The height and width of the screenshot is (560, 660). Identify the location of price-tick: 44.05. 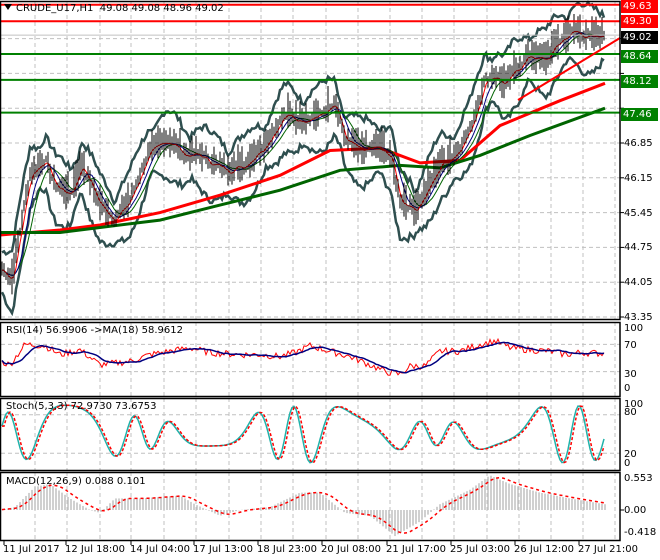
(638, 282).